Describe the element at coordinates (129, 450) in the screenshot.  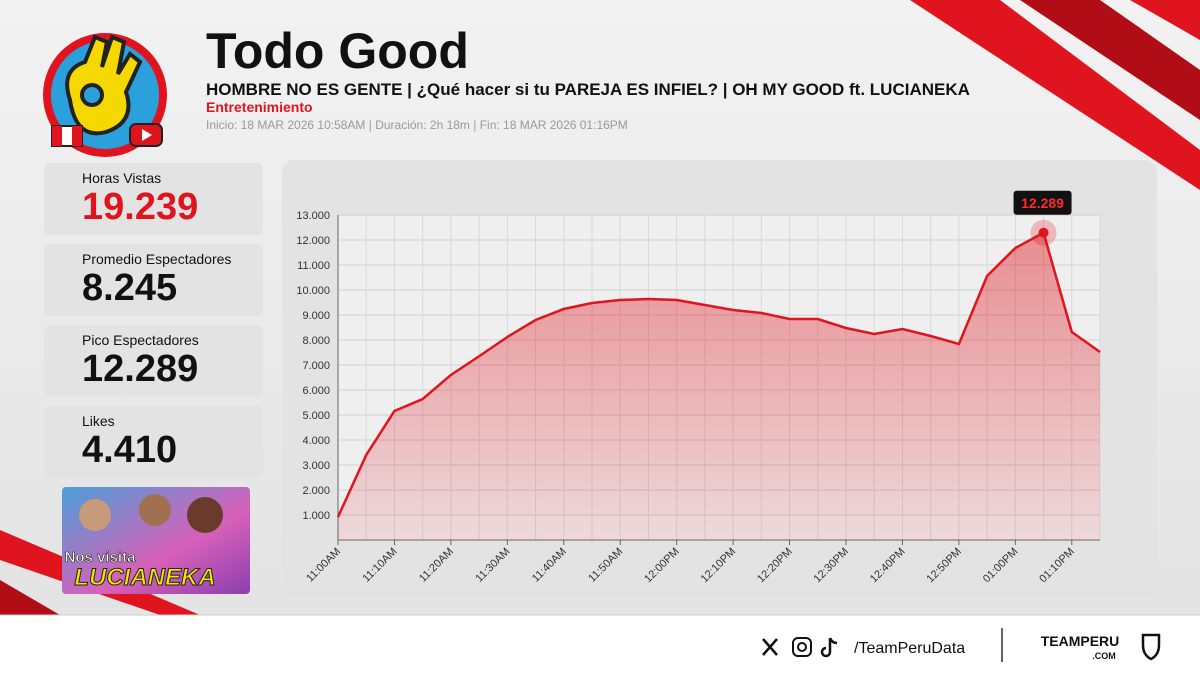
I see `stat-value: 4.410` at that location.